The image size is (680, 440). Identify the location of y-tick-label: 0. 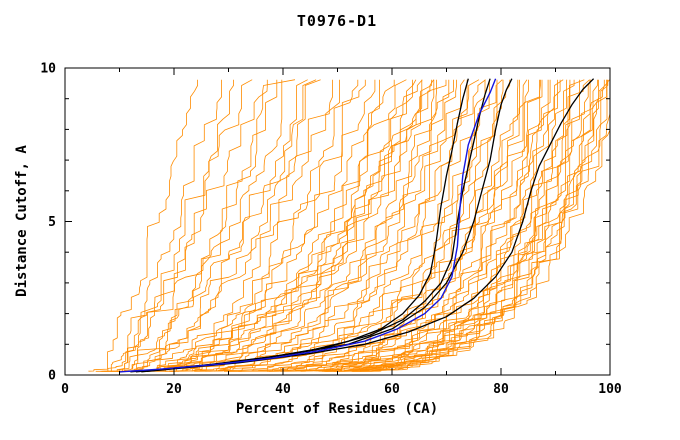
(52, 376).